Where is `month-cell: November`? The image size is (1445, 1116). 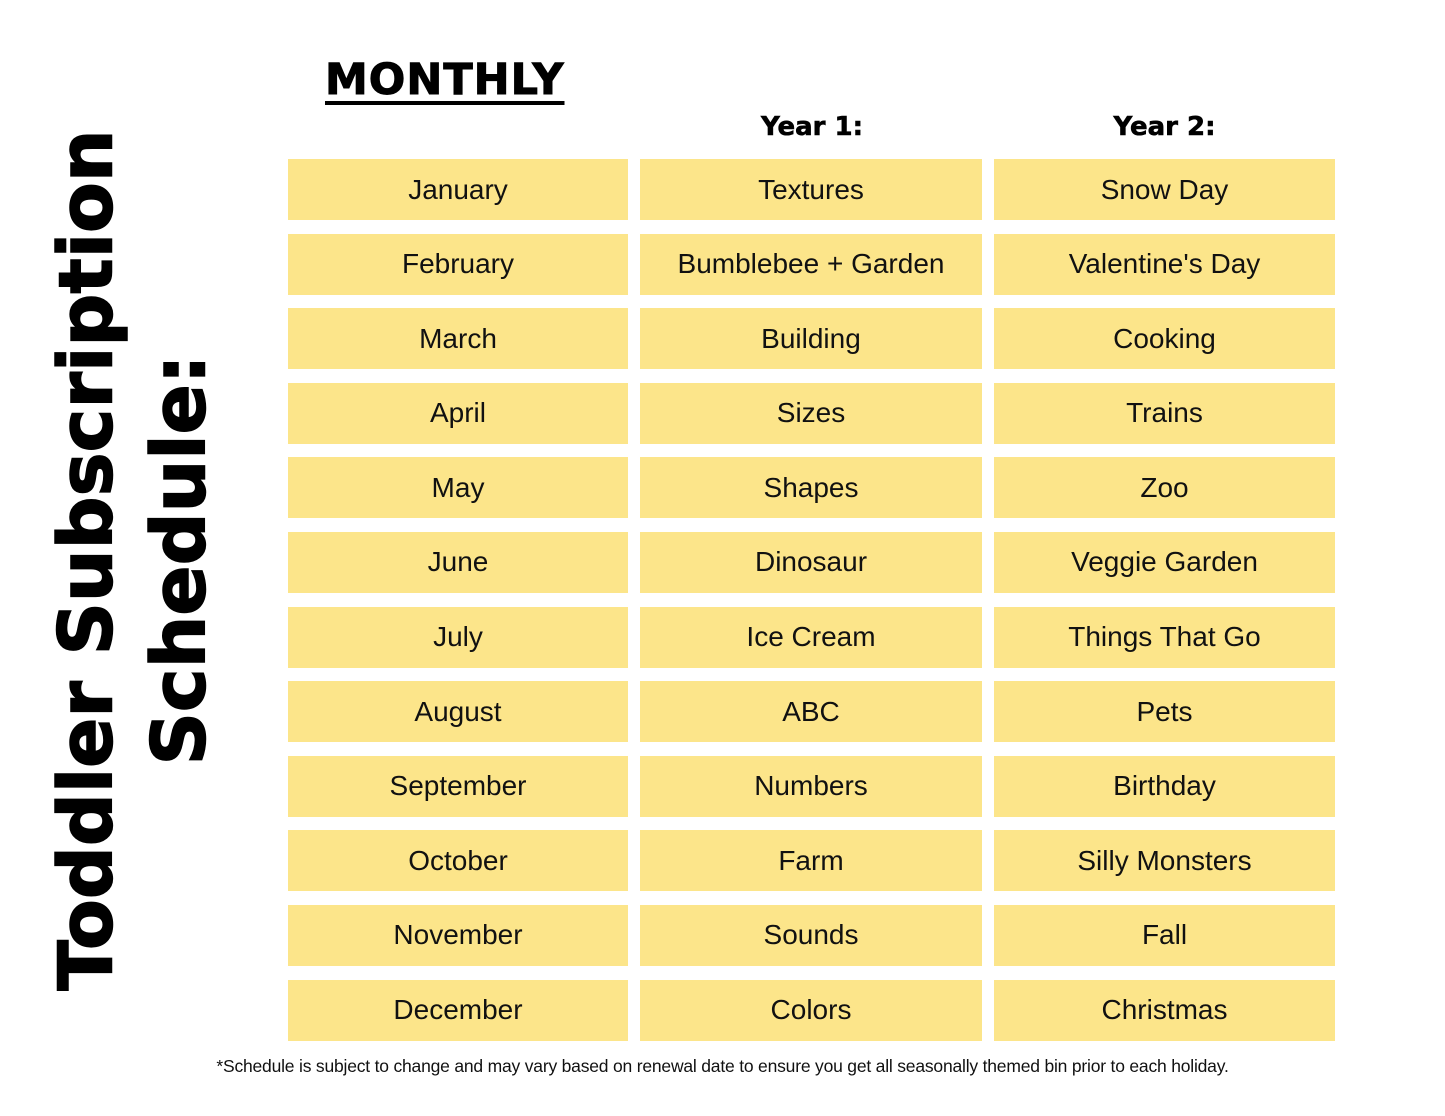
month-cell: November is located at coordinates (458, 935).